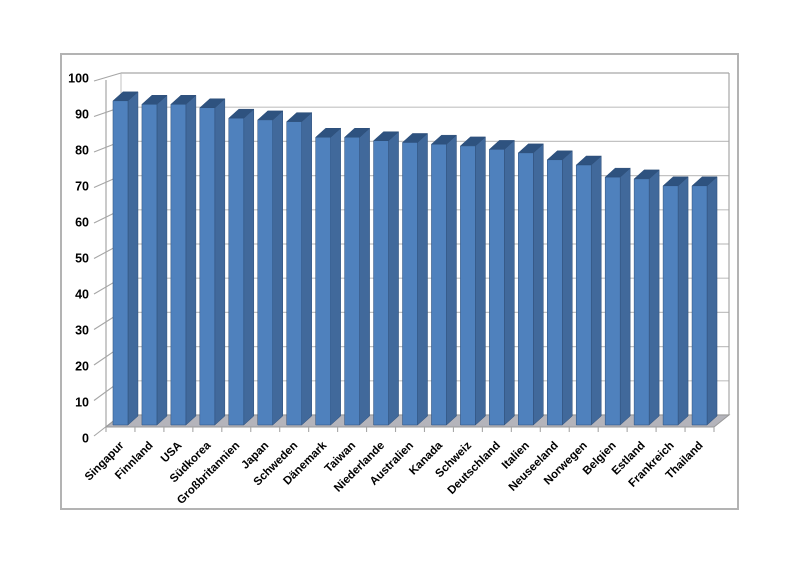 This screenshot has width=800, height=566. I want to click on y-axis-label: 70, so click(82, 187).